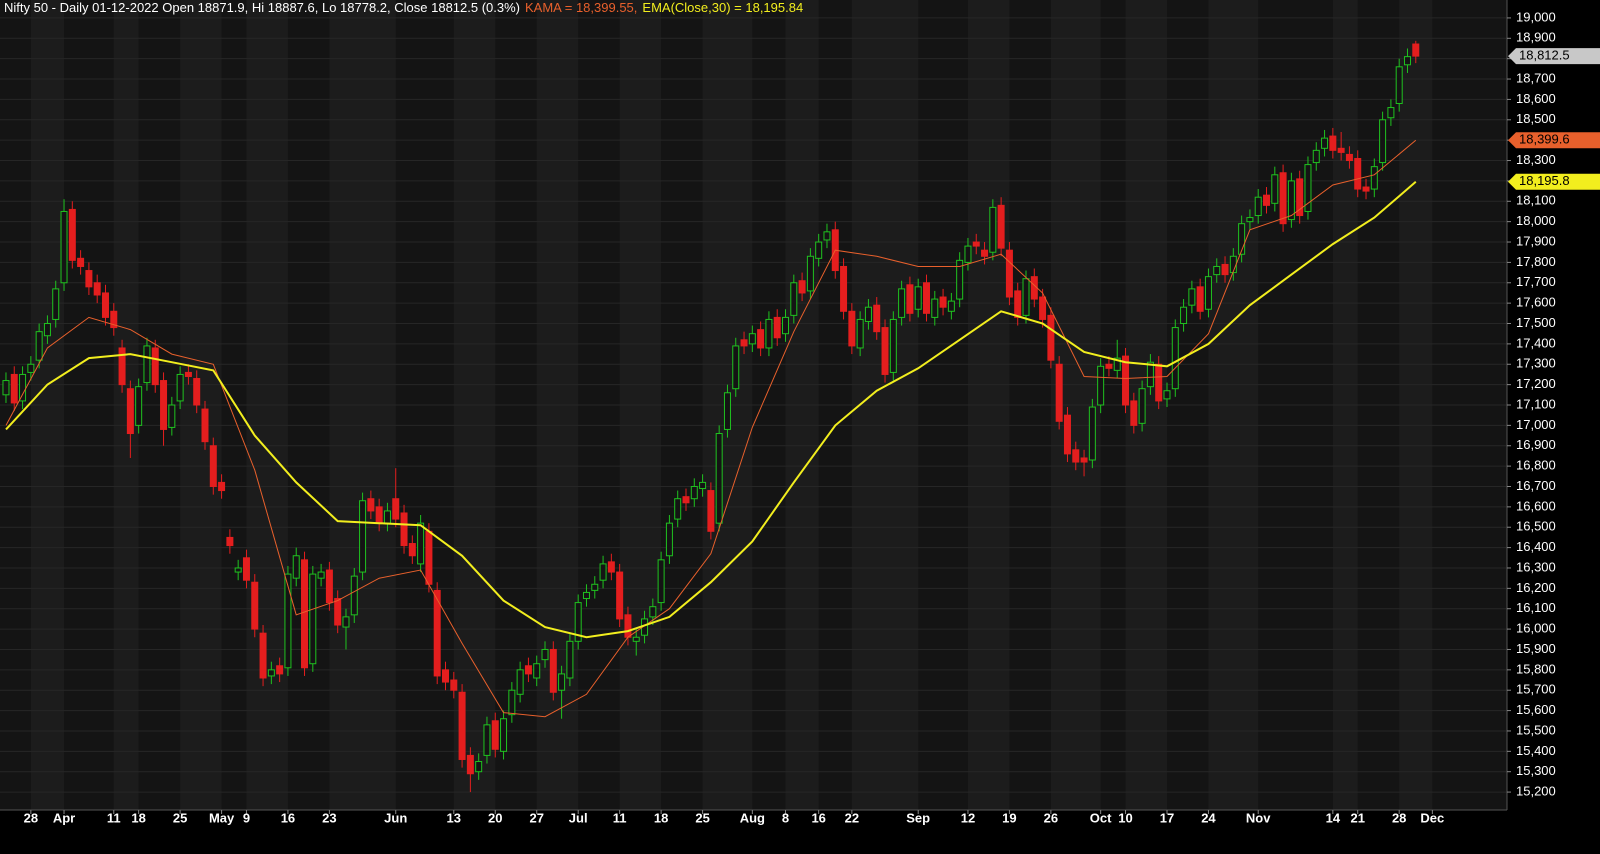  What do you see at coordinates (1536, 689) in the screenshot?
I see `y-tick-label: 15,700` at bounding box center [1536, 689].